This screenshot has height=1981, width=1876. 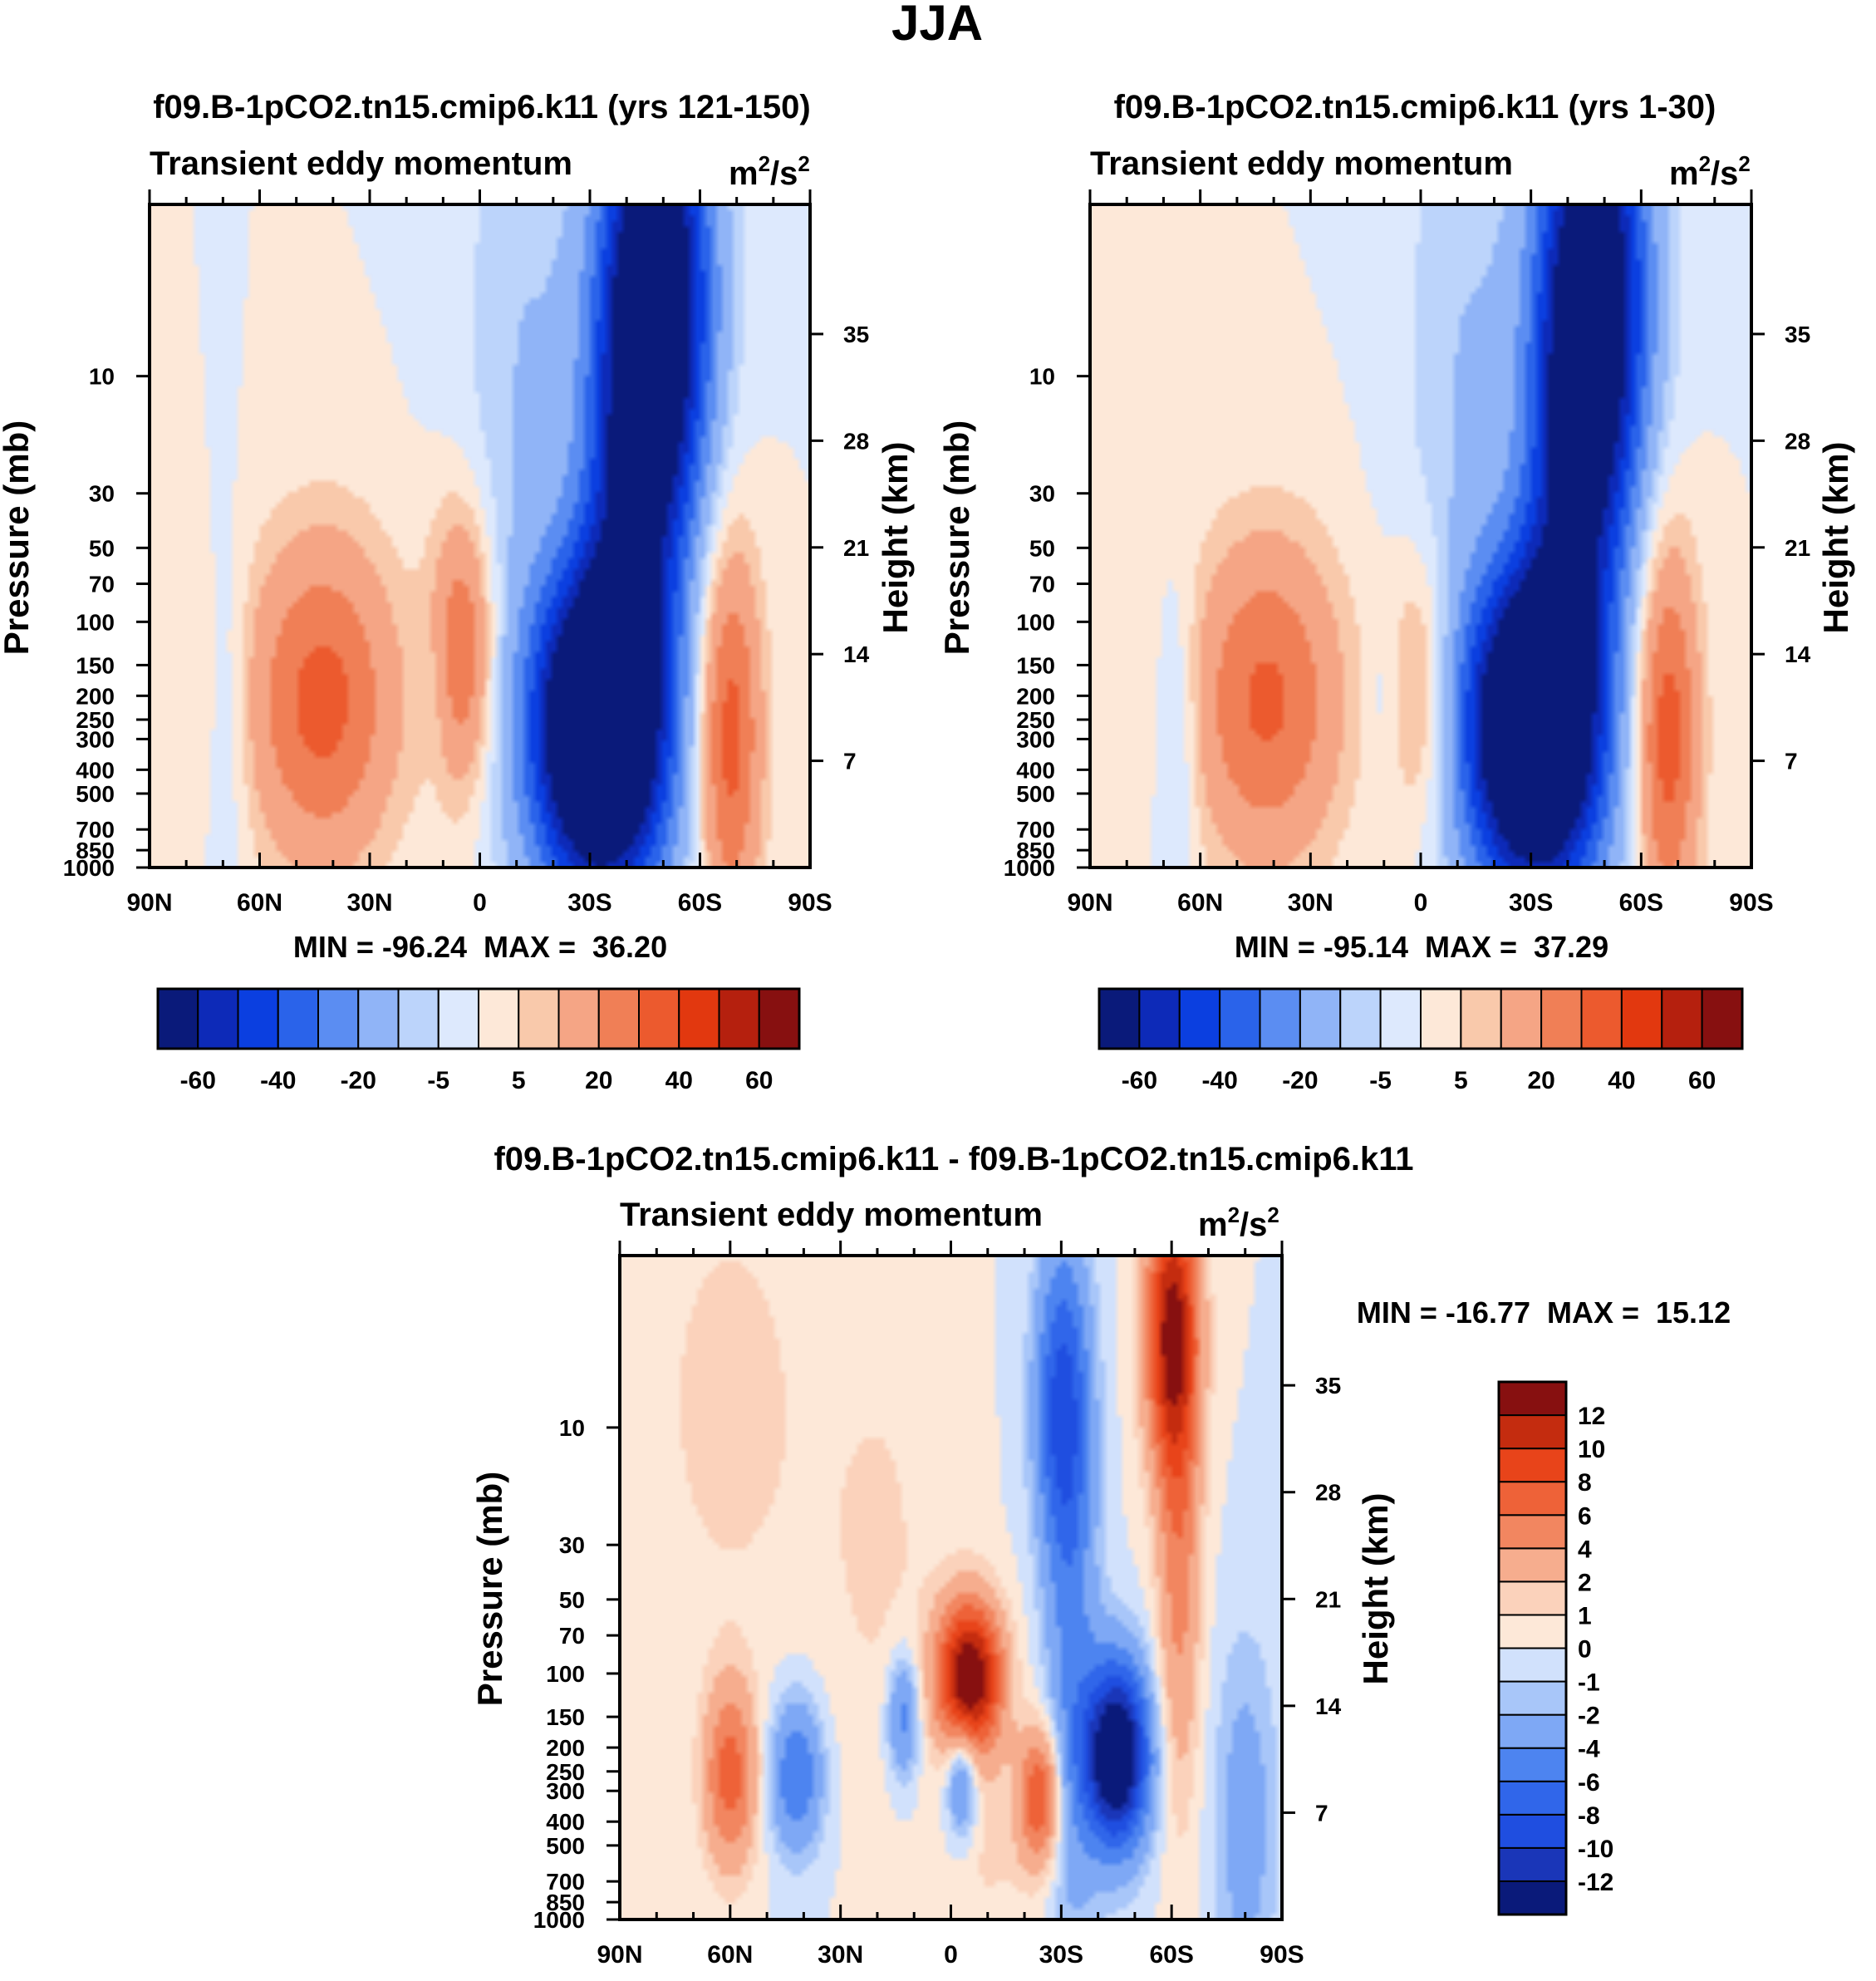 What do you see at coordinates (1421, 947) in the screenshot?
I see `panel-b-stats: MIN = -95.14 MAX = 37.29` at bounding box center [1421, 947].